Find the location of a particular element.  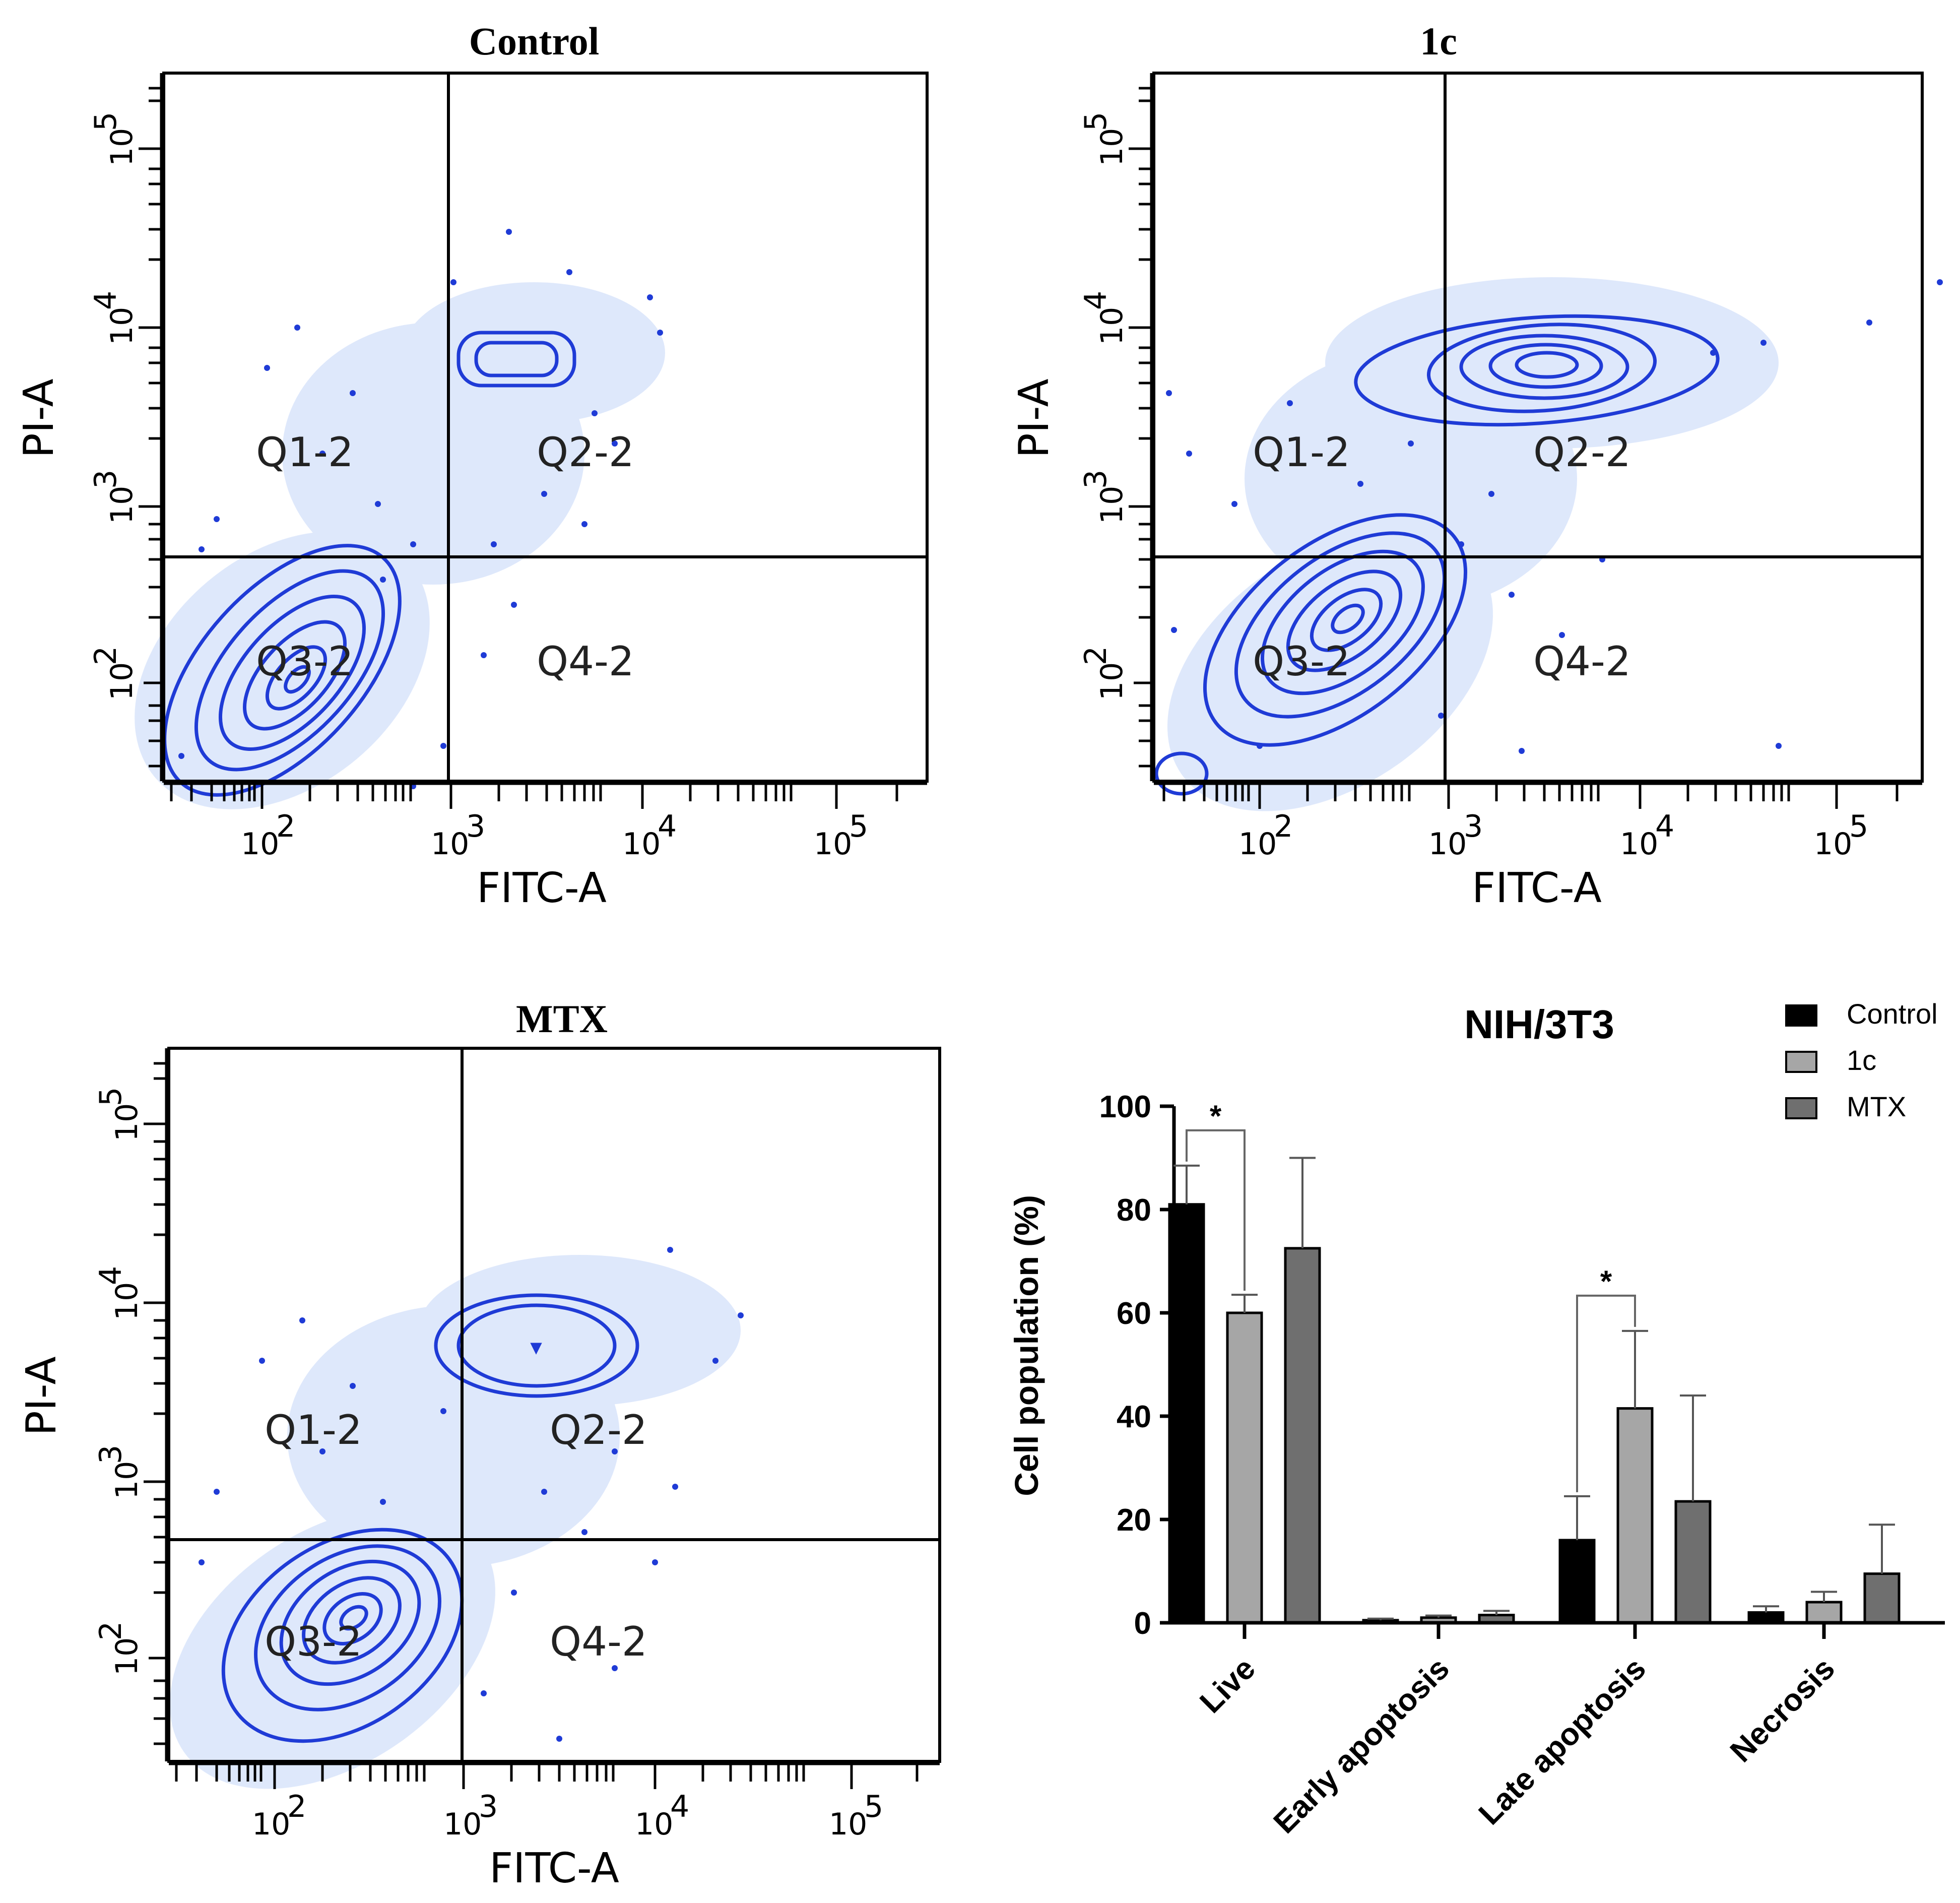

legend-label: MTX is located at coordinates (1876, 1106).